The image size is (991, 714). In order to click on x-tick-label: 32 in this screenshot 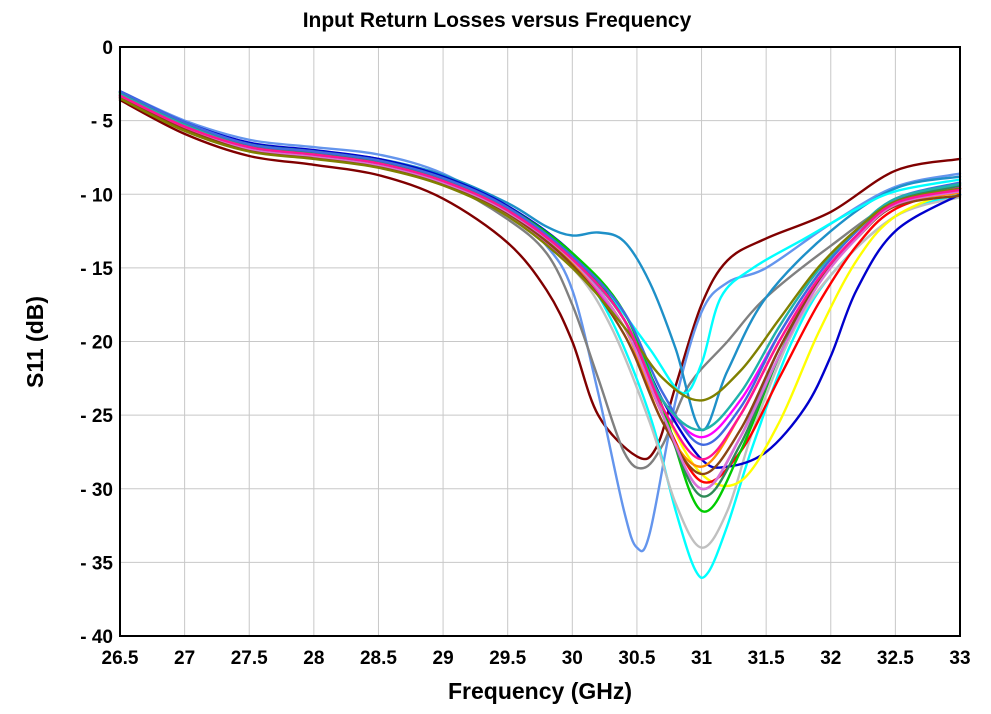, I will do `click(830, 658)`.